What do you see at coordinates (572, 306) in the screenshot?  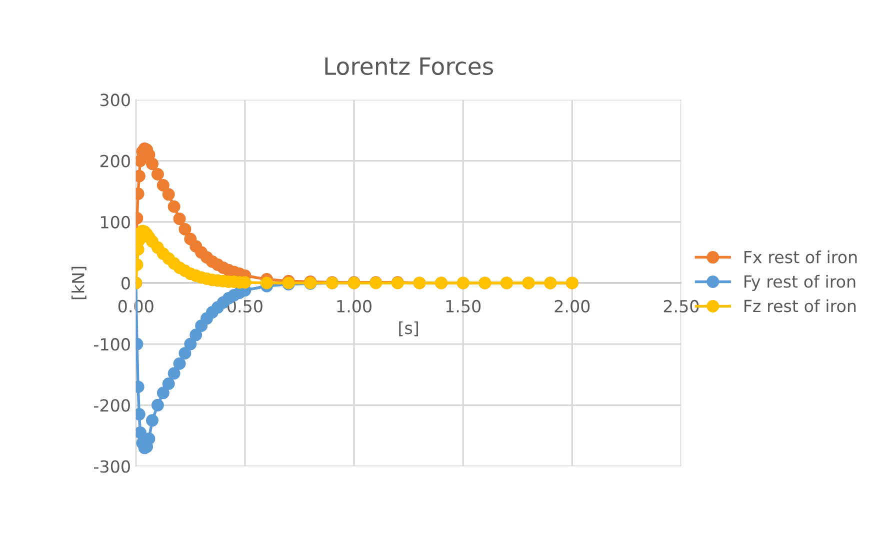 I see `x-tick-label: 2.00` at bounding box center [572, 306].